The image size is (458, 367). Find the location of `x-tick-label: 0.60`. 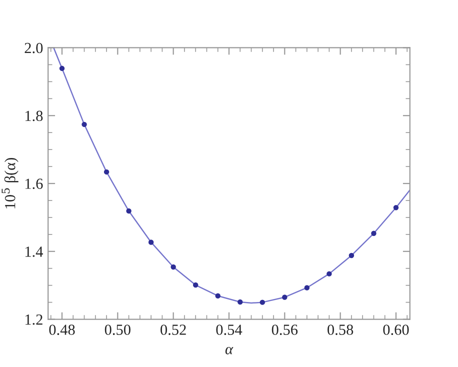

x-tick-label: 0.60 is located at coordinates (396, 329).